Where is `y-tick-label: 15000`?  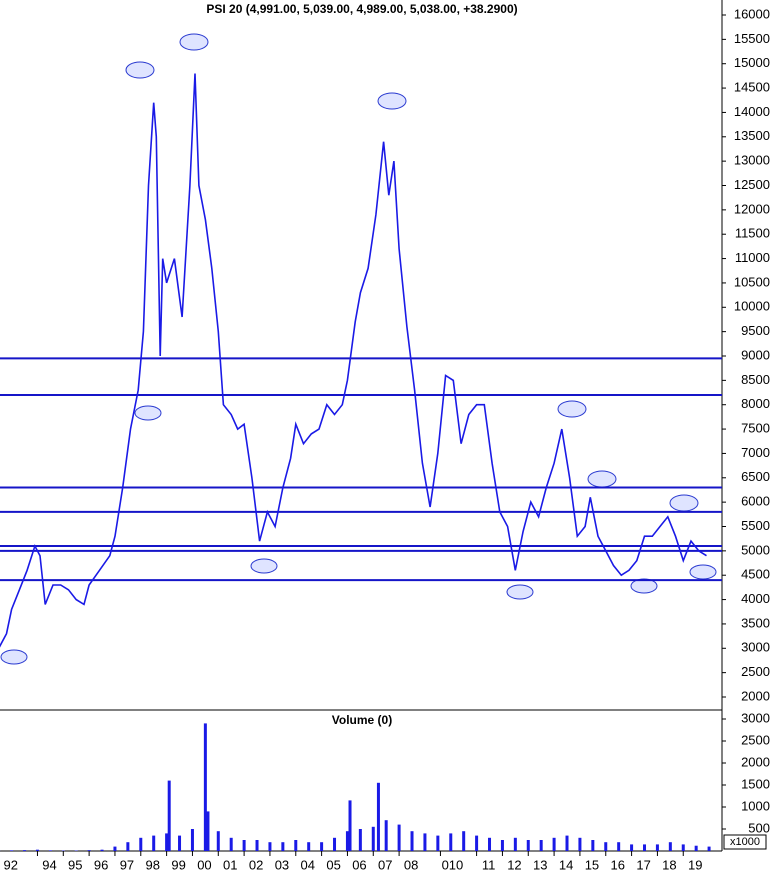
y-tick-label: 15000 is located at coordinates (752, 62).